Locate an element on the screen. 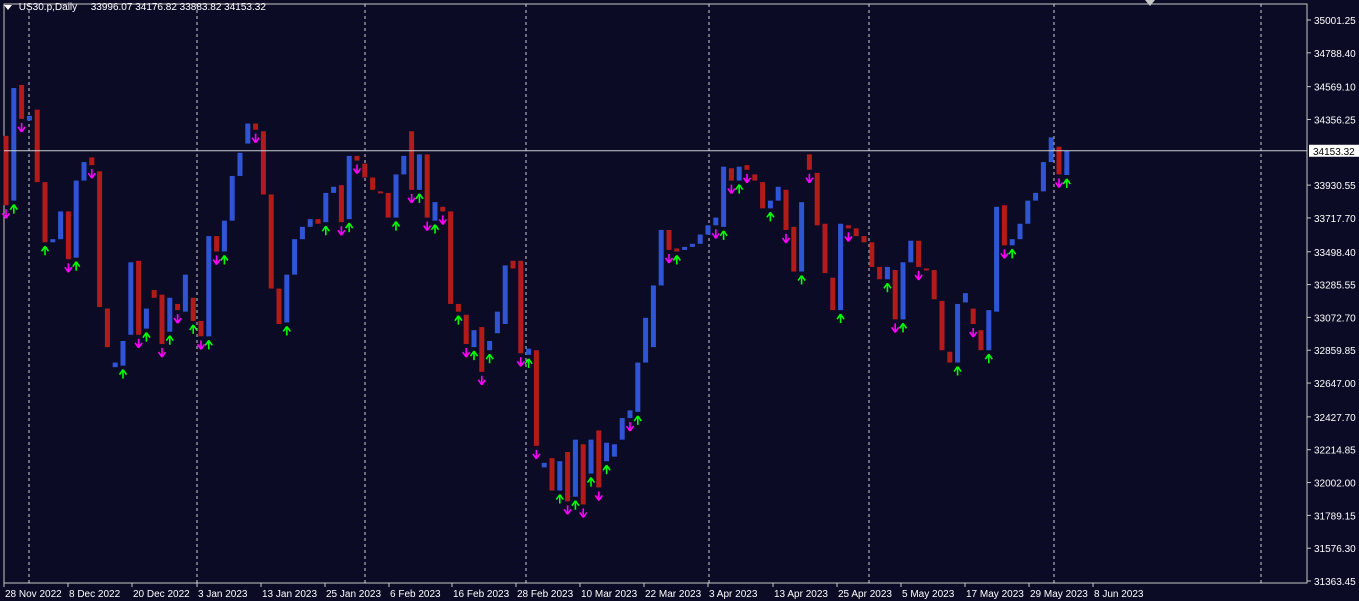  y-tick-label: 34356.25 is located at coordinates (1335, 120).